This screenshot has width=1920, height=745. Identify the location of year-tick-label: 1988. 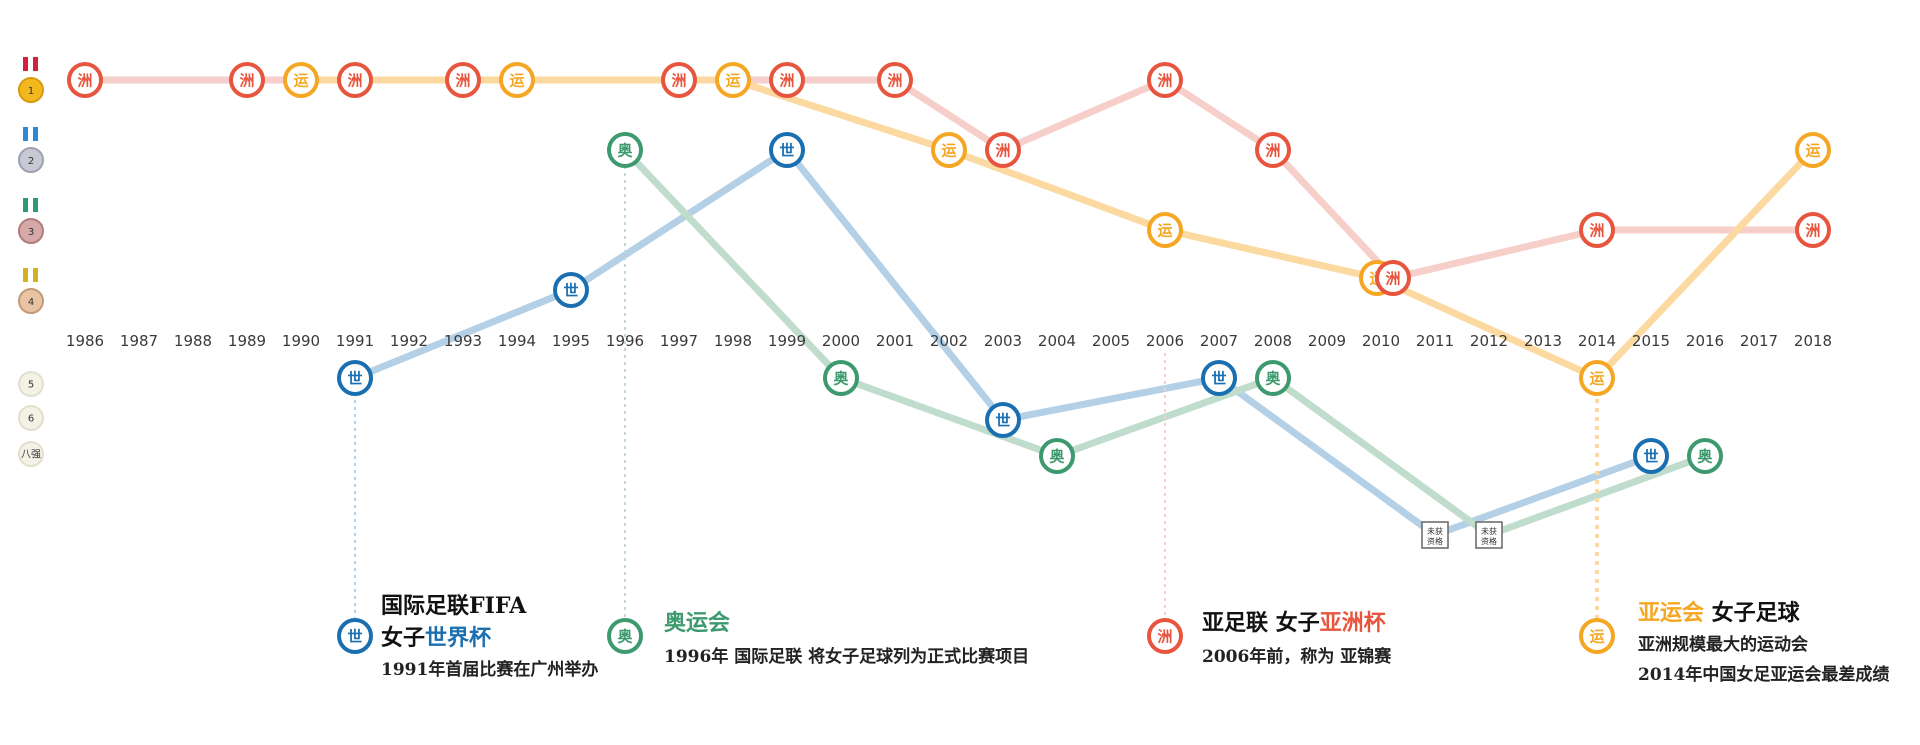
(193, 341).